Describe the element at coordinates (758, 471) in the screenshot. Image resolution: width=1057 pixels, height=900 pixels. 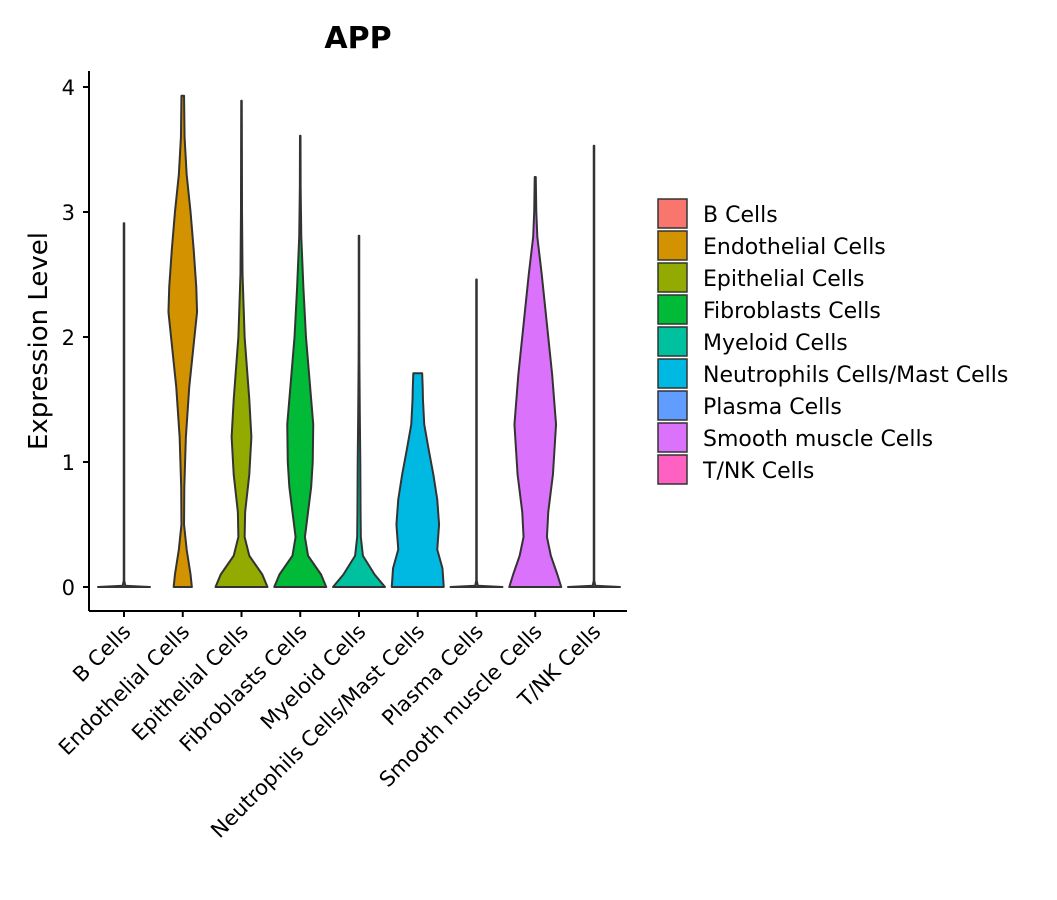
I see `legend-label: T/NK Cells` at that location.